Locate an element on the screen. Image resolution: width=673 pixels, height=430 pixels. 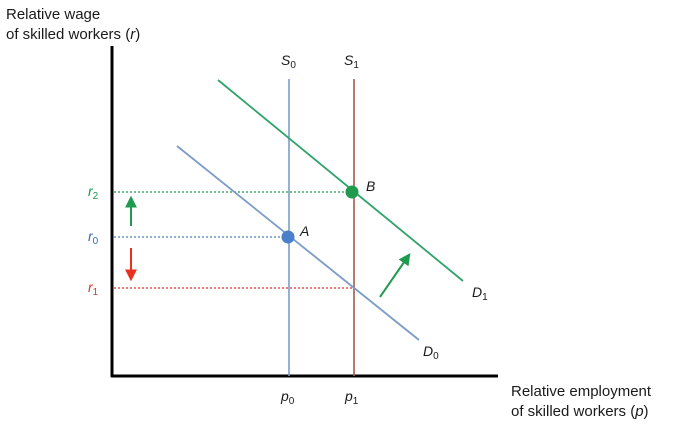
label-d0-main: D is located at coordinates (428, 351).